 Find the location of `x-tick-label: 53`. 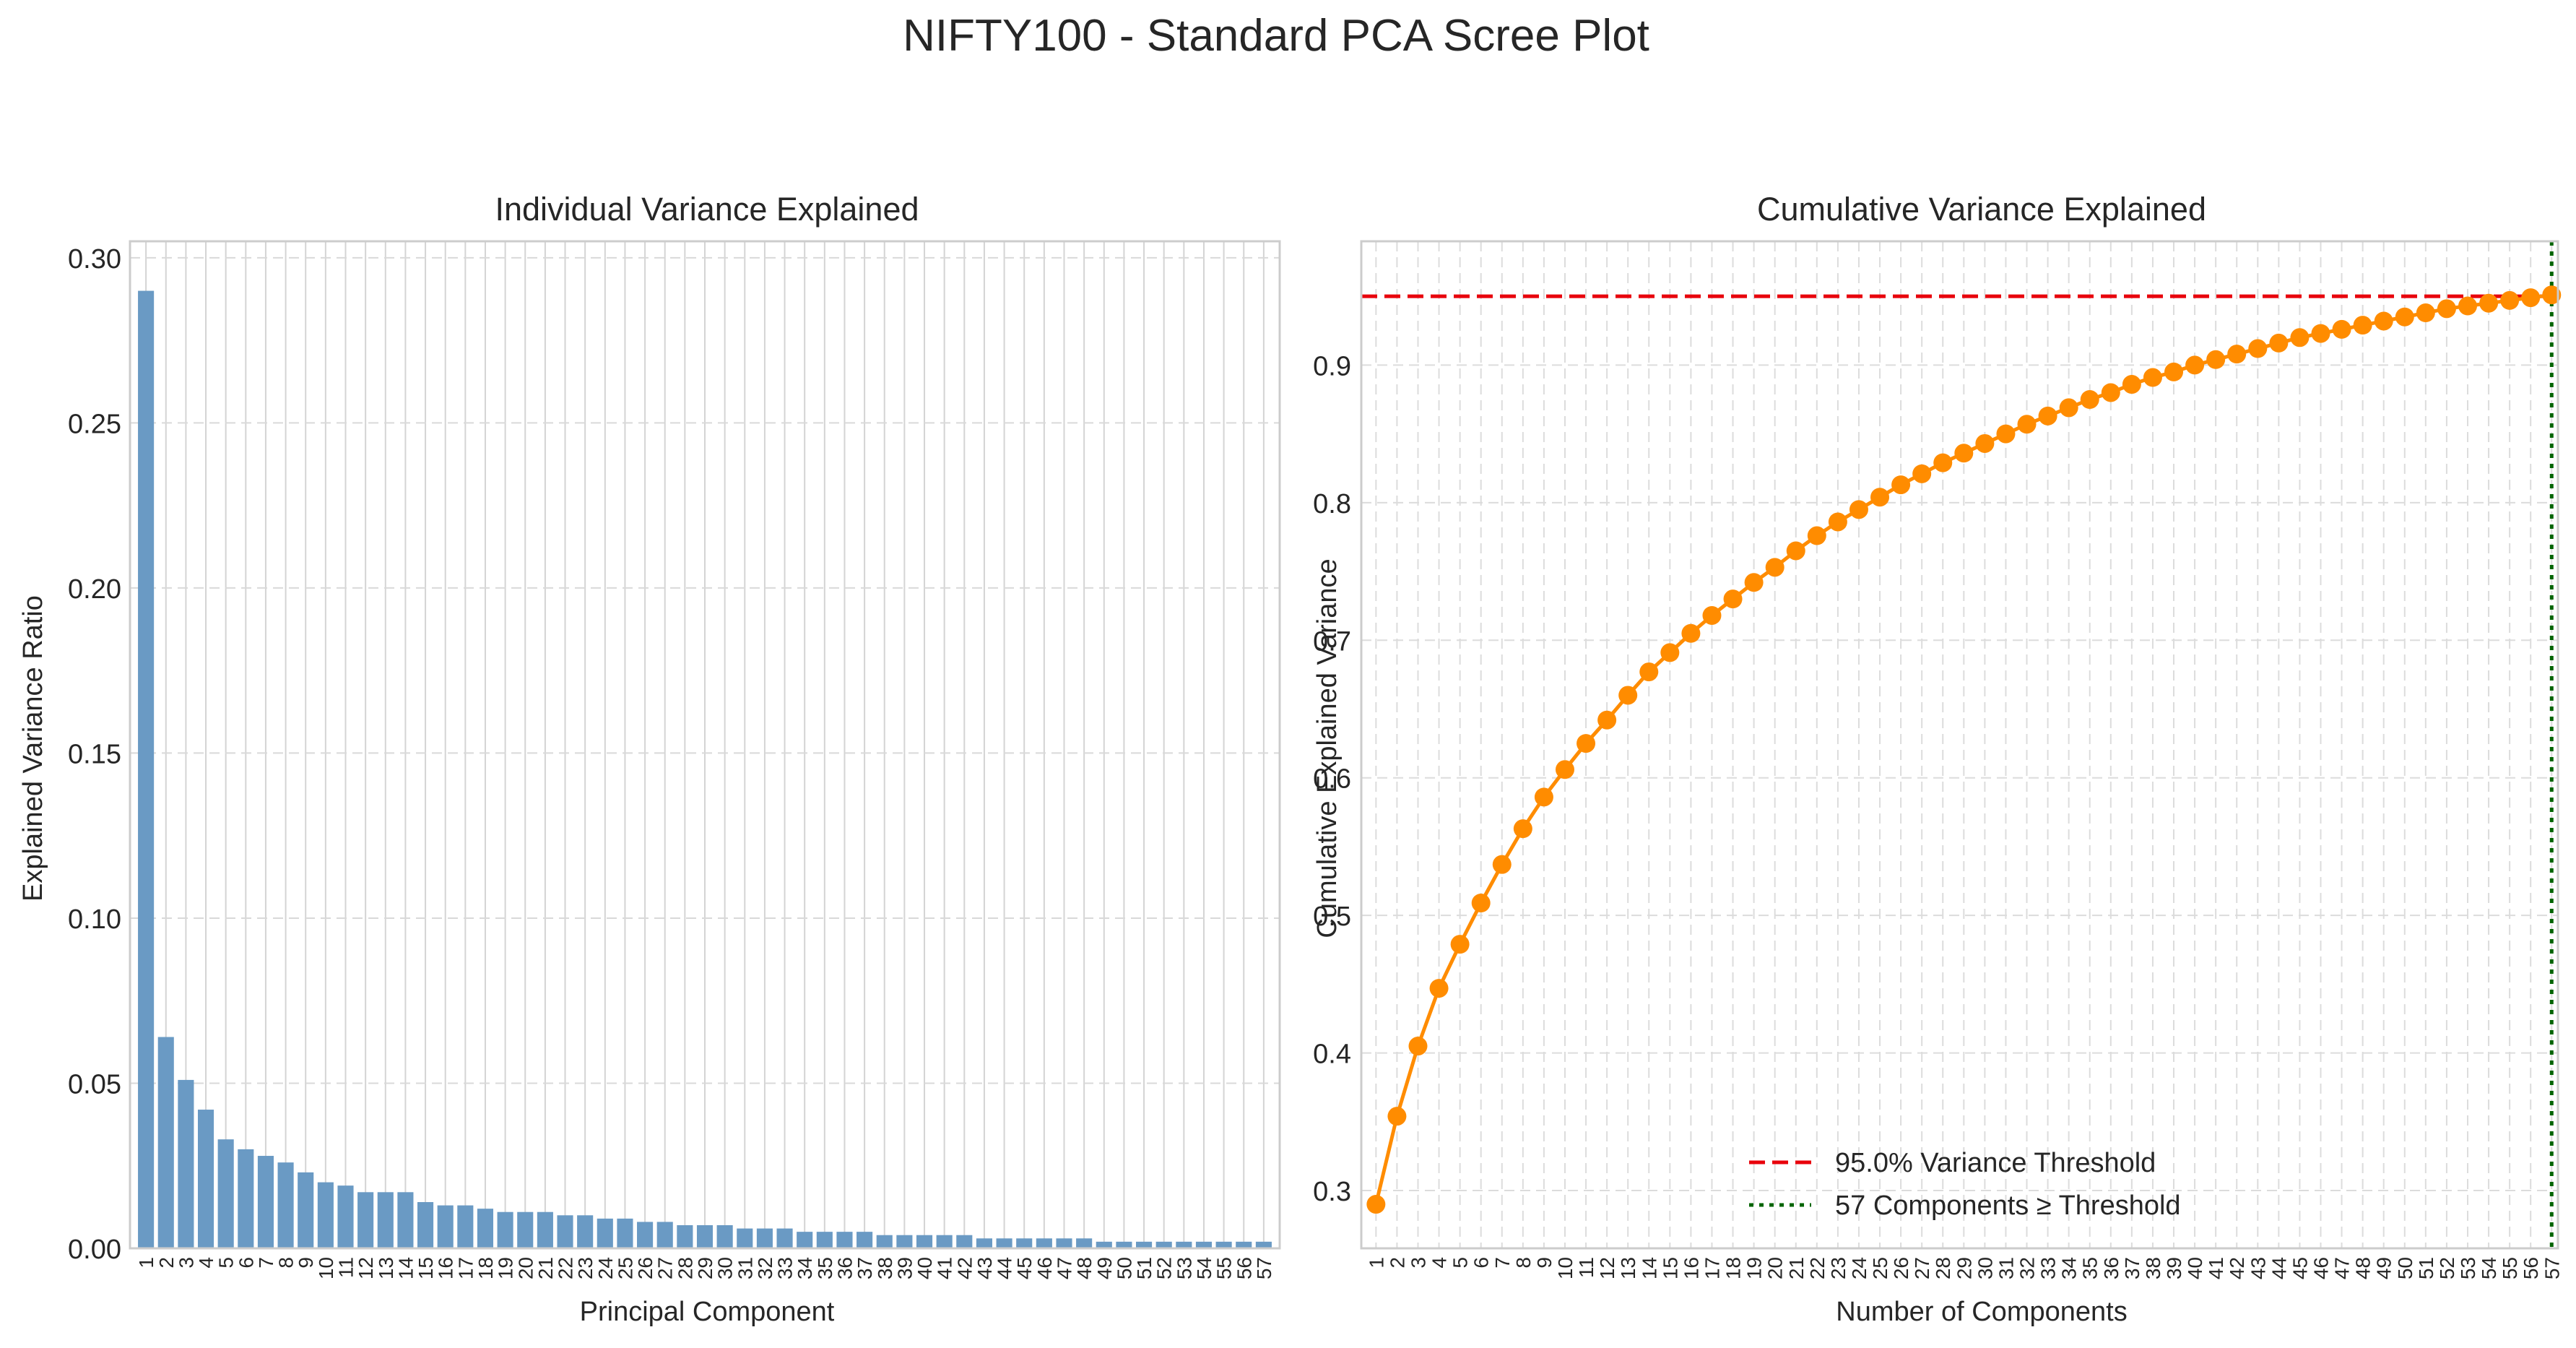

x-tick-label: 53 is located at coordinates (2468, 1268).